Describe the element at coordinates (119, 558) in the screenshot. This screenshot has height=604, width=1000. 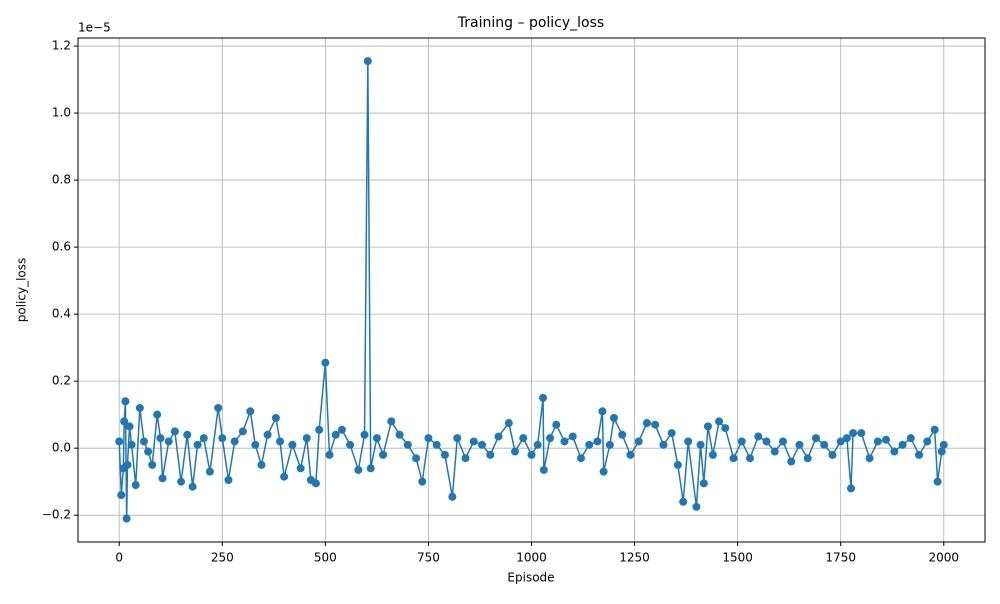
I see `x-tick-label: 0` at that location.